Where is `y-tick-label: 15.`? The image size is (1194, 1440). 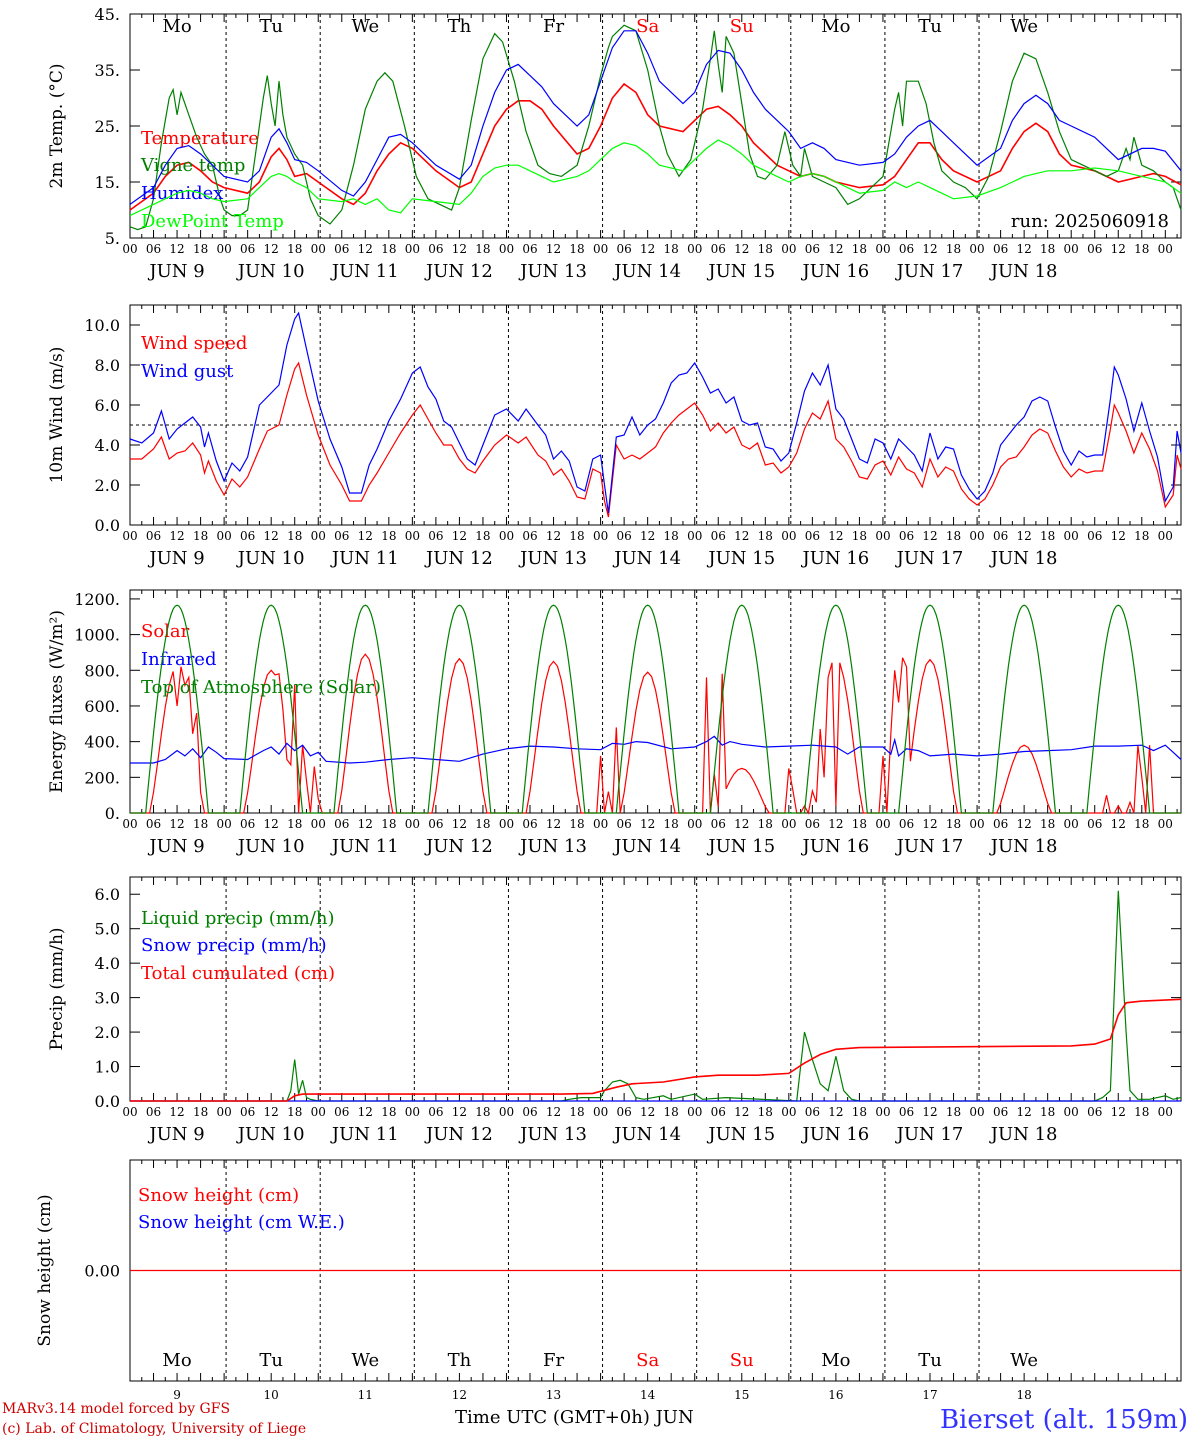 y-tick-label: 15. is located at coordinates (107, 182).